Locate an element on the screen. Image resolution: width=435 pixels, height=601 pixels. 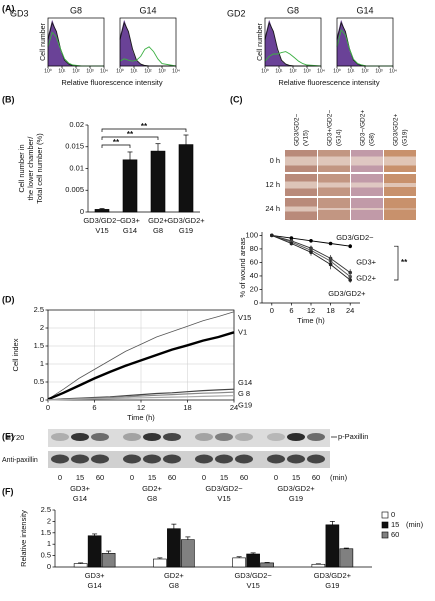
x-tick-label: V15 is located at coordinates (101, 230).